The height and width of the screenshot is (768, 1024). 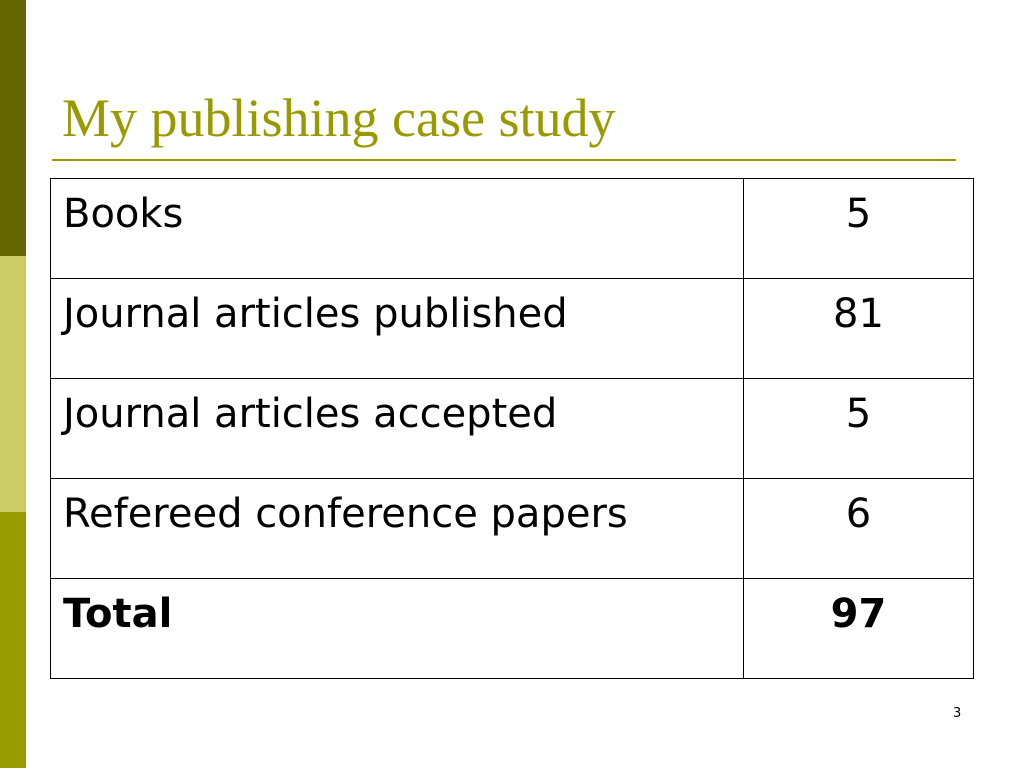 What do you see at coordinates (858, 528) in the screenshot?
I see `table-cell: 6` at bounding box center [858, 528].